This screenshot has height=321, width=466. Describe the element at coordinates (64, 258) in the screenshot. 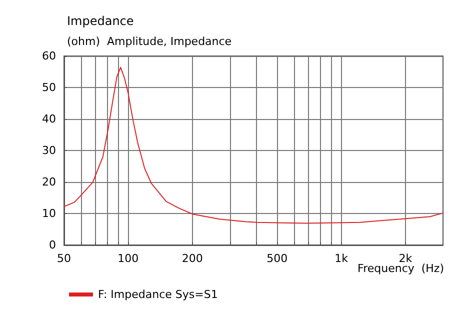

I see `x-tick-label: 50` at that location.